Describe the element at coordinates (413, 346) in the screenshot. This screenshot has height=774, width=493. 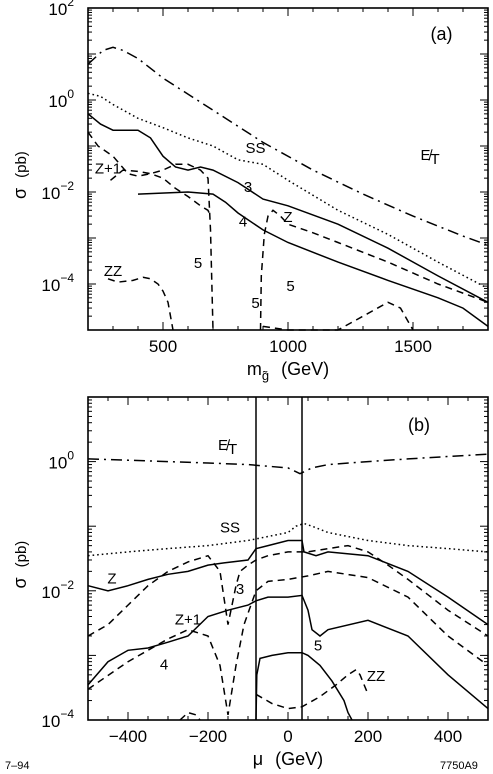
I see `x-tick-label: 1500` at that location.